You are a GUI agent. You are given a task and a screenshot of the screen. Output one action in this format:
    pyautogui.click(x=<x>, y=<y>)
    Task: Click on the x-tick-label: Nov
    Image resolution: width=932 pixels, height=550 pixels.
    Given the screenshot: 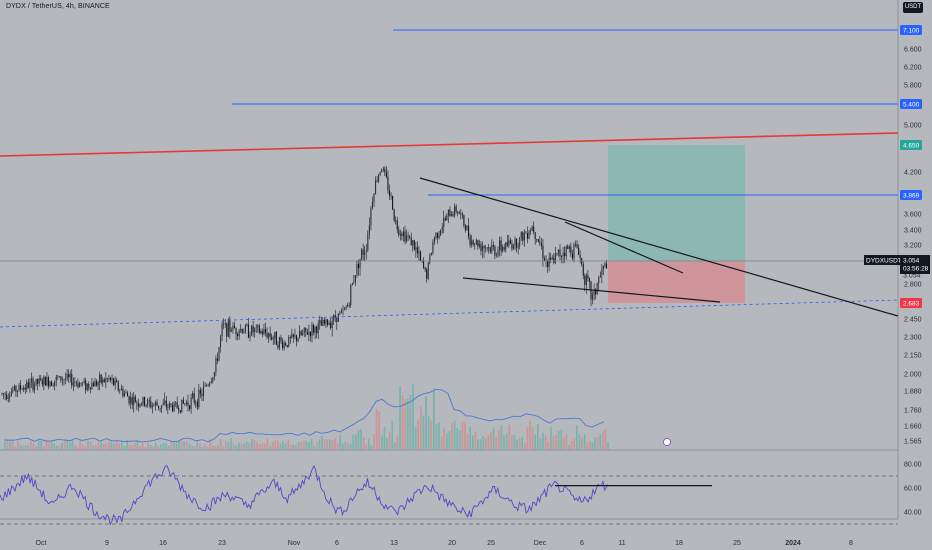 What is the action you would take?
    pyautogui.click(x=294, y=543)
    